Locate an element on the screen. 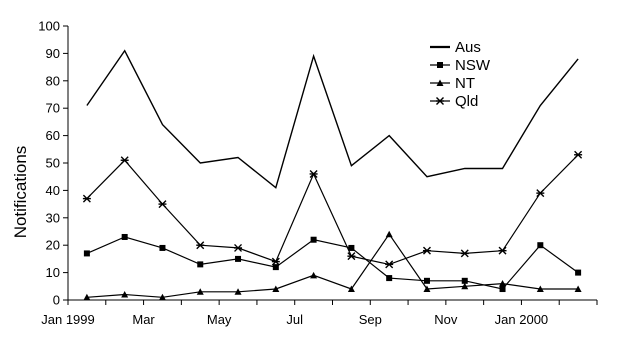  y-tick-label: 30 is located at coordinates (53, 217).